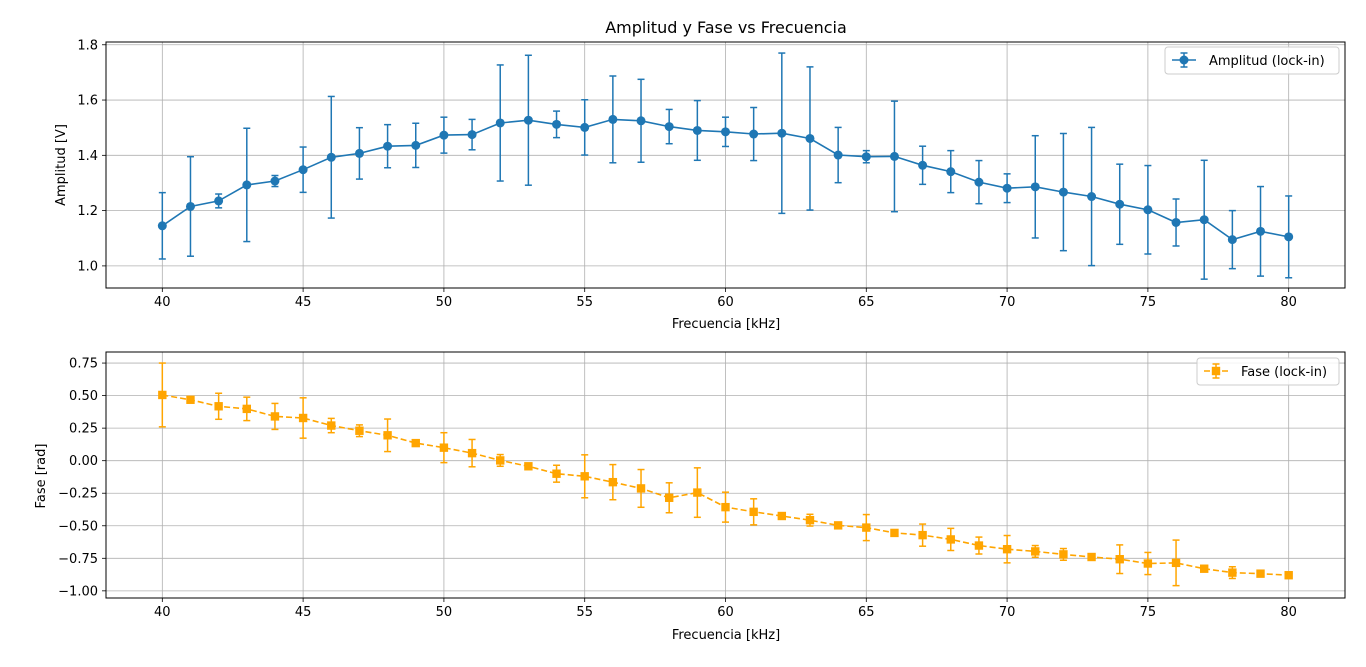 This screenshot has width=1366, height=667. I want to click on phase-xlabel: Frecuencia [kHz], so click(726, 635).